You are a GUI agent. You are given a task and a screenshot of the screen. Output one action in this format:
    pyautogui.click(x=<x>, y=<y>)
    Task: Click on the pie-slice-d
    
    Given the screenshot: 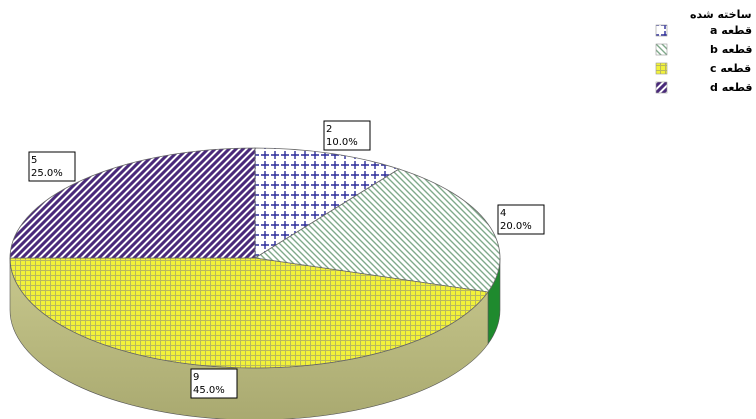 What is the action you would take?
    pyautogui.click(x=132, y=203)
    